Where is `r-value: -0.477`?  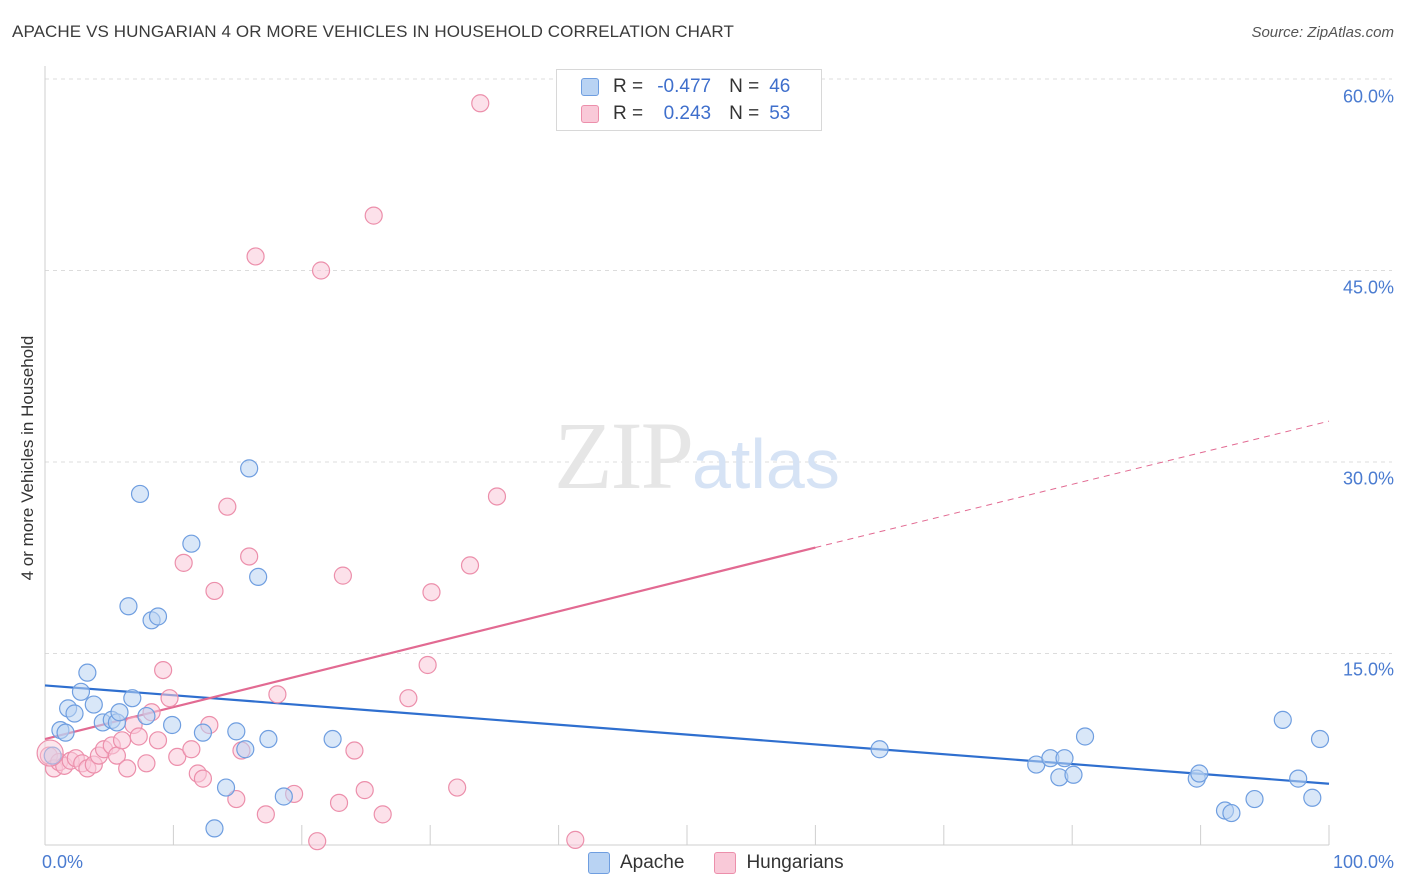
r-value: -0.477 is located at coordinates (684, 86).